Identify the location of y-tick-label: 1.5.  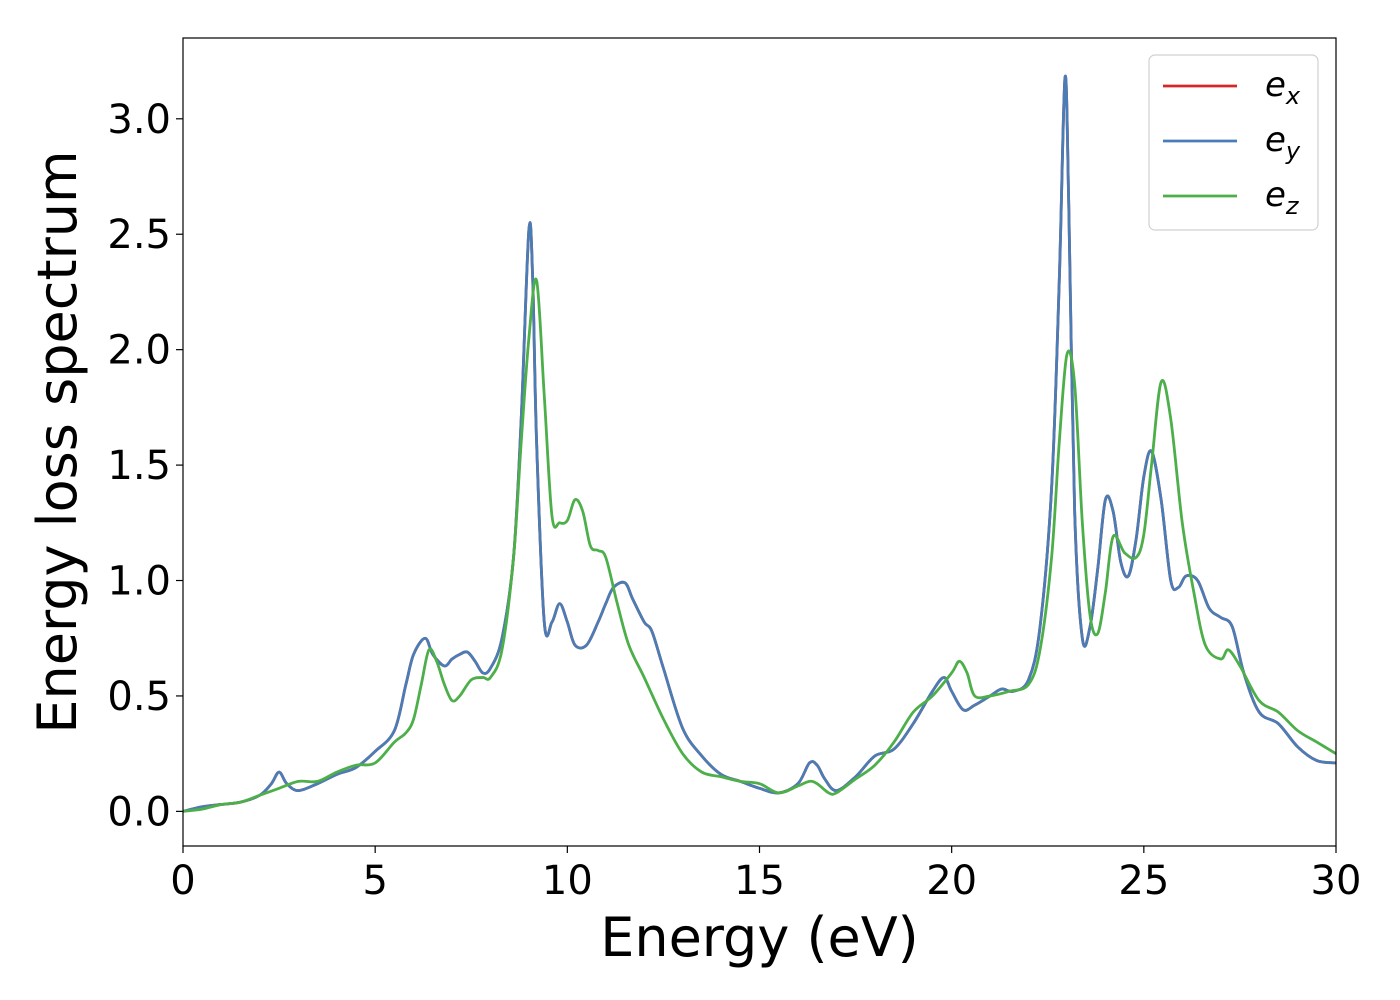
(139, 466).